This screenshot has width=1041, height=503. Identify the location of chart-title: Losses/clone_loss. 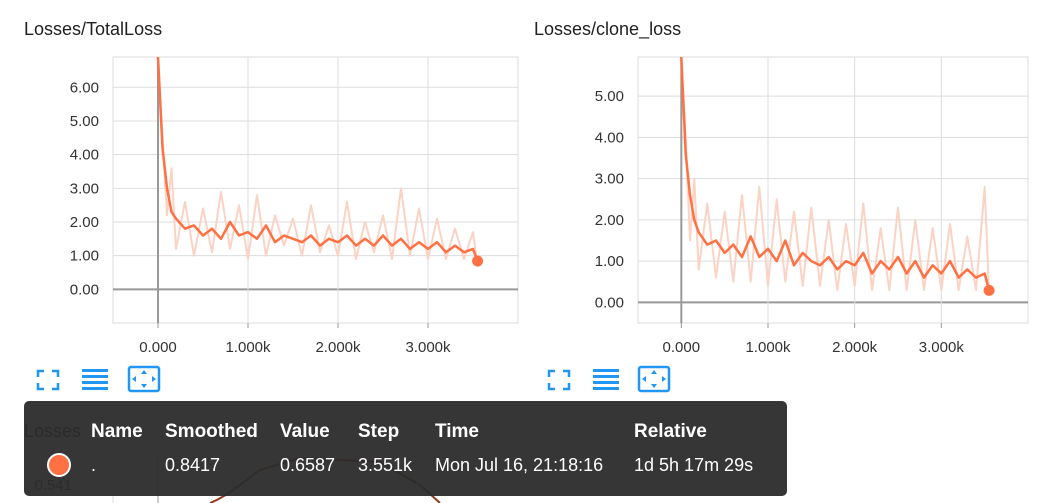
(607, 29).